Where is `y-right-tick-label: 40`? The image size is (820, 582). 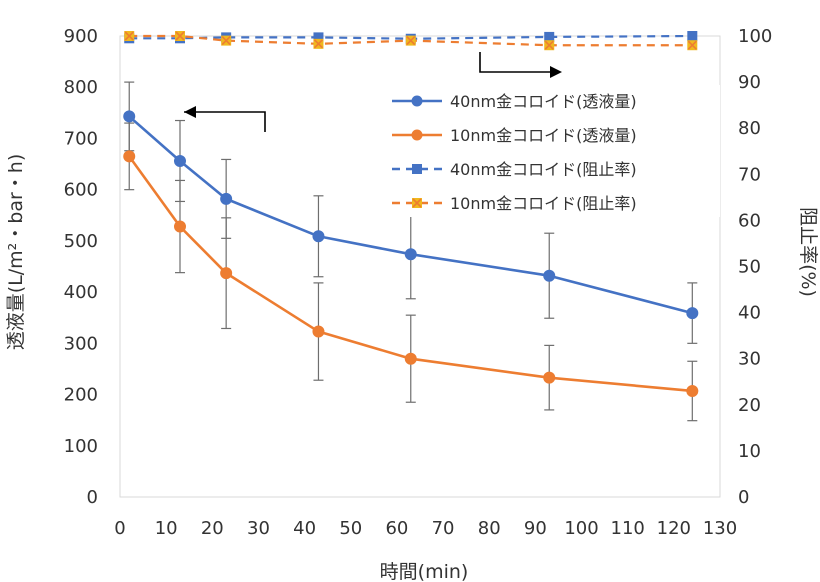 y-right-tick-label: 40 is located at coordinates (749, 313).